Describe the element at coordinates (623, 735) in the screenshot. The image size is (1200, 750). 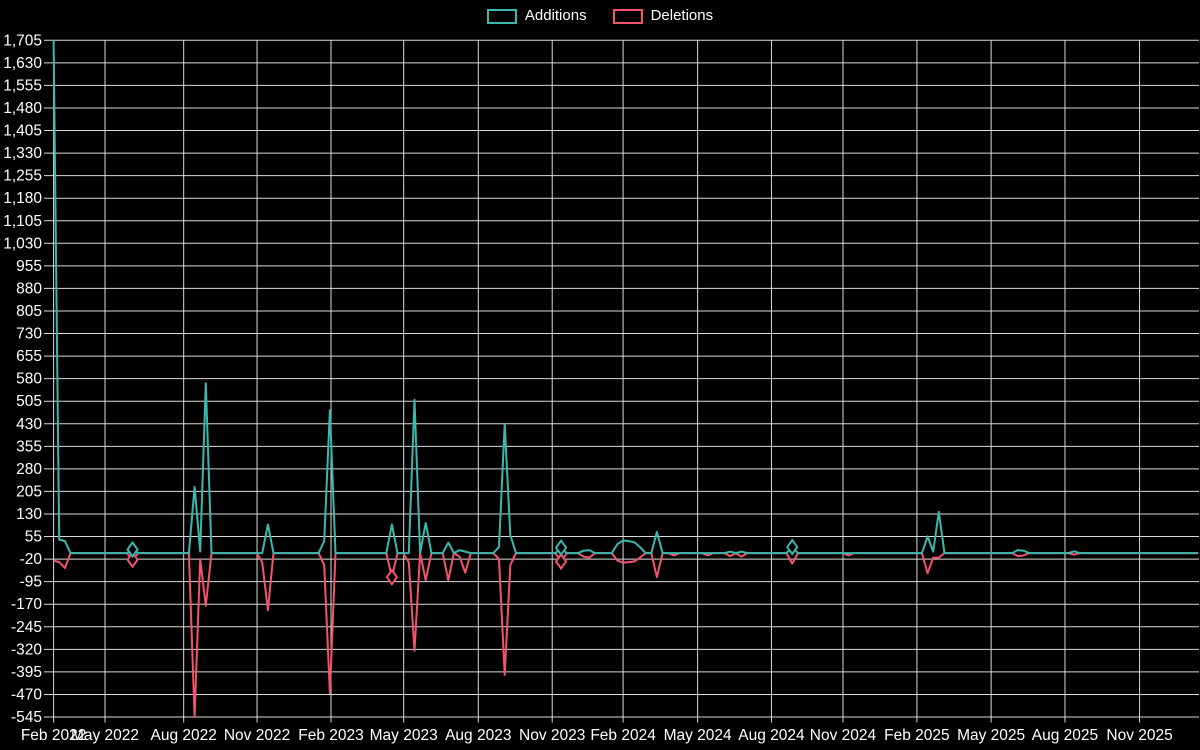
I see `x-tick-label: Feb 2024` at that location.